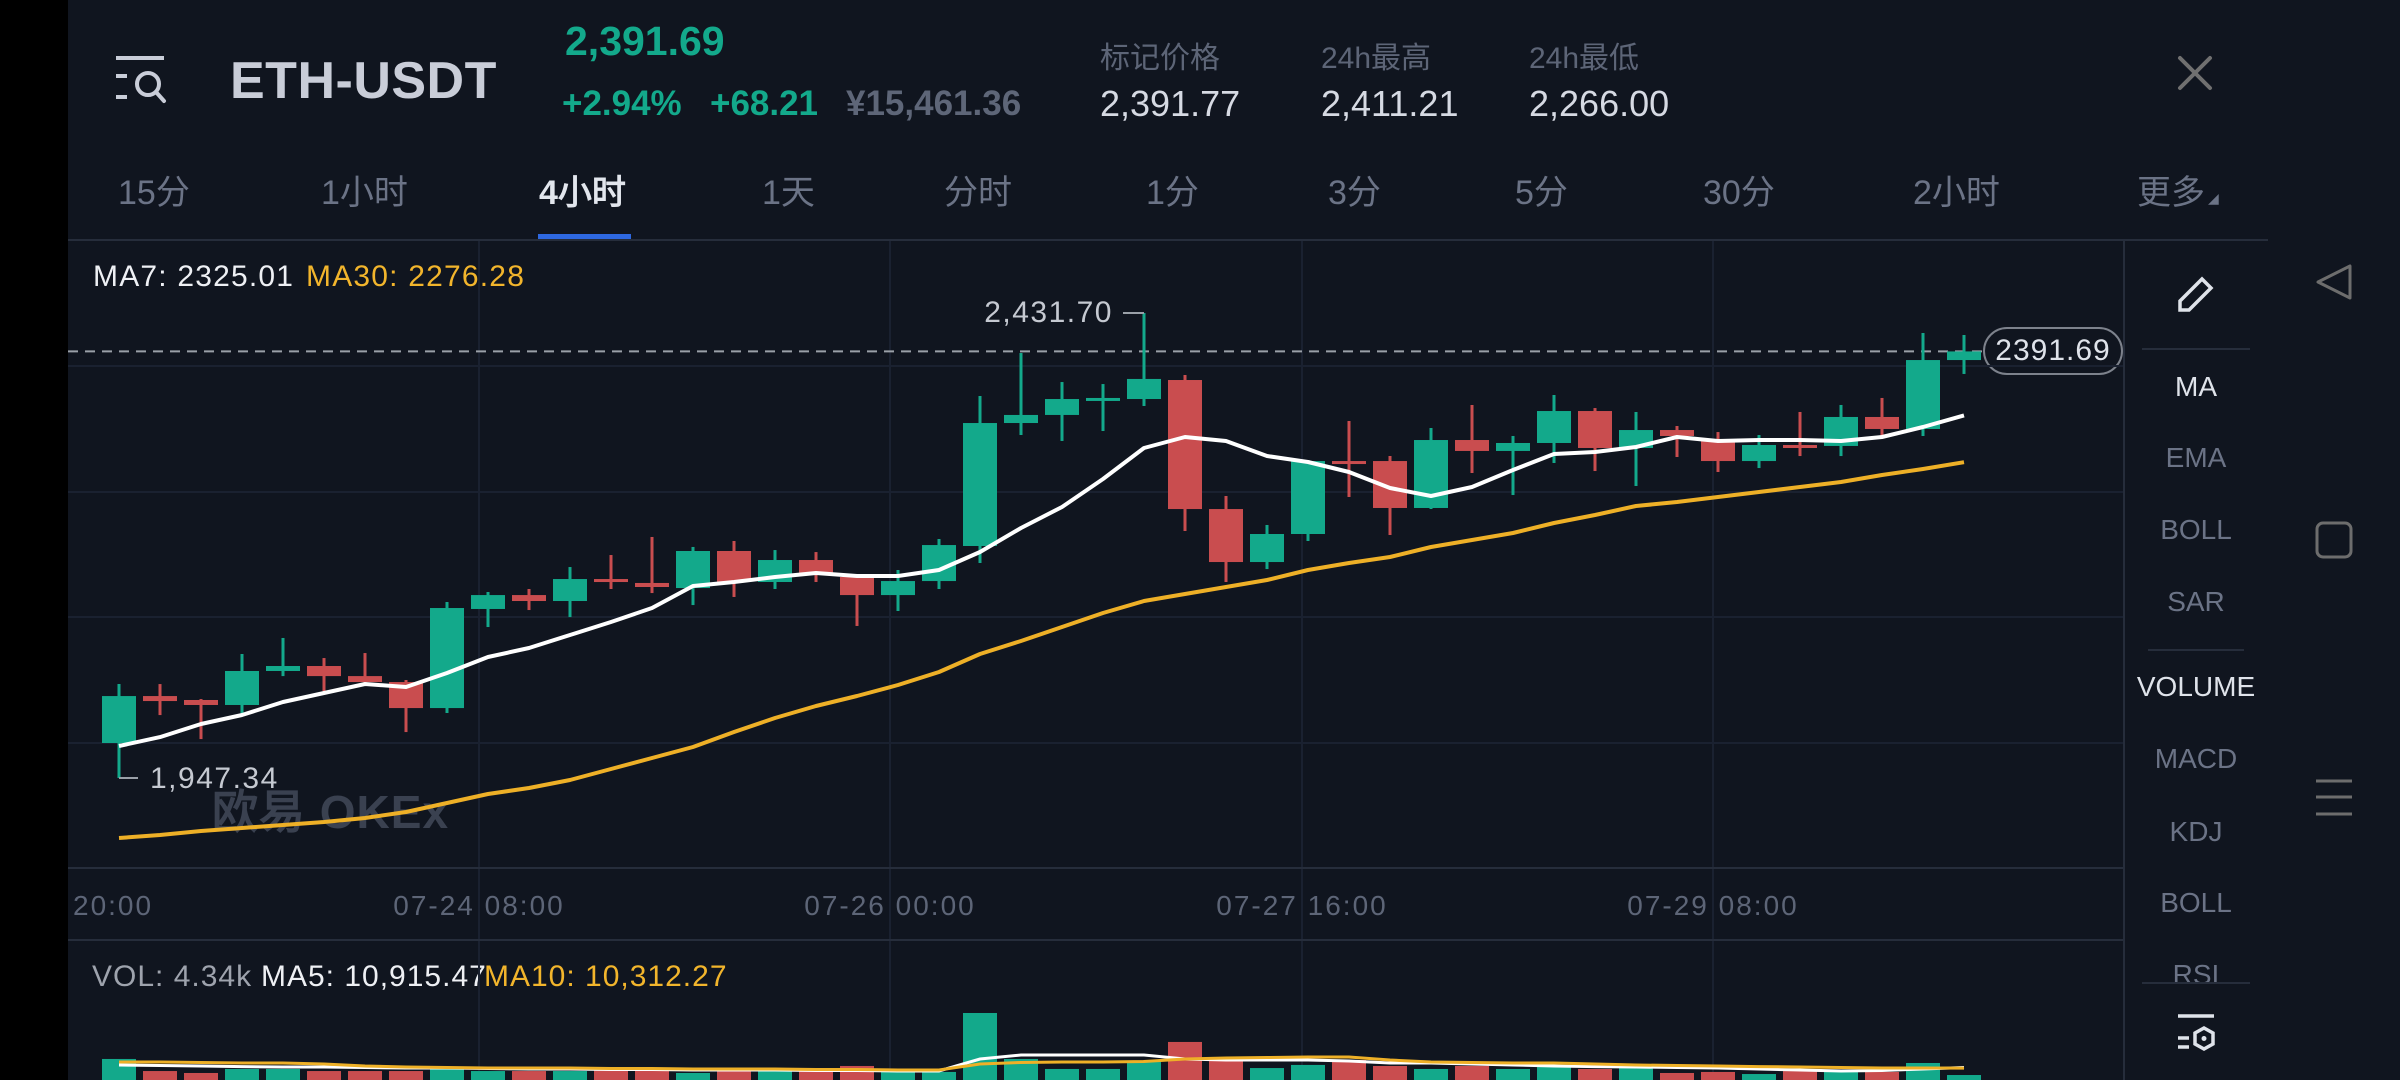  Describe the element at coordinates (172, 976) in the screenshot. I see `volume-legend: VOL: 4.34k` at that location.